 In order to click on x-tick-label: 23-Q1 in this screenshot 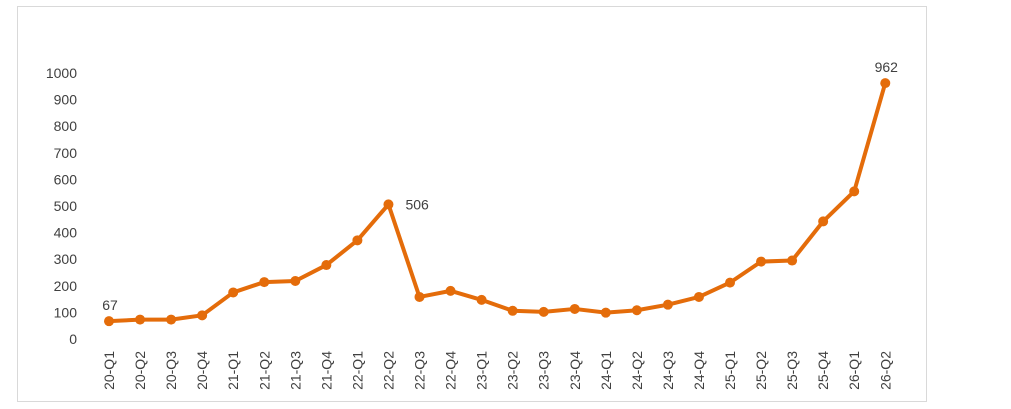, I will do `click(482, 370)`.